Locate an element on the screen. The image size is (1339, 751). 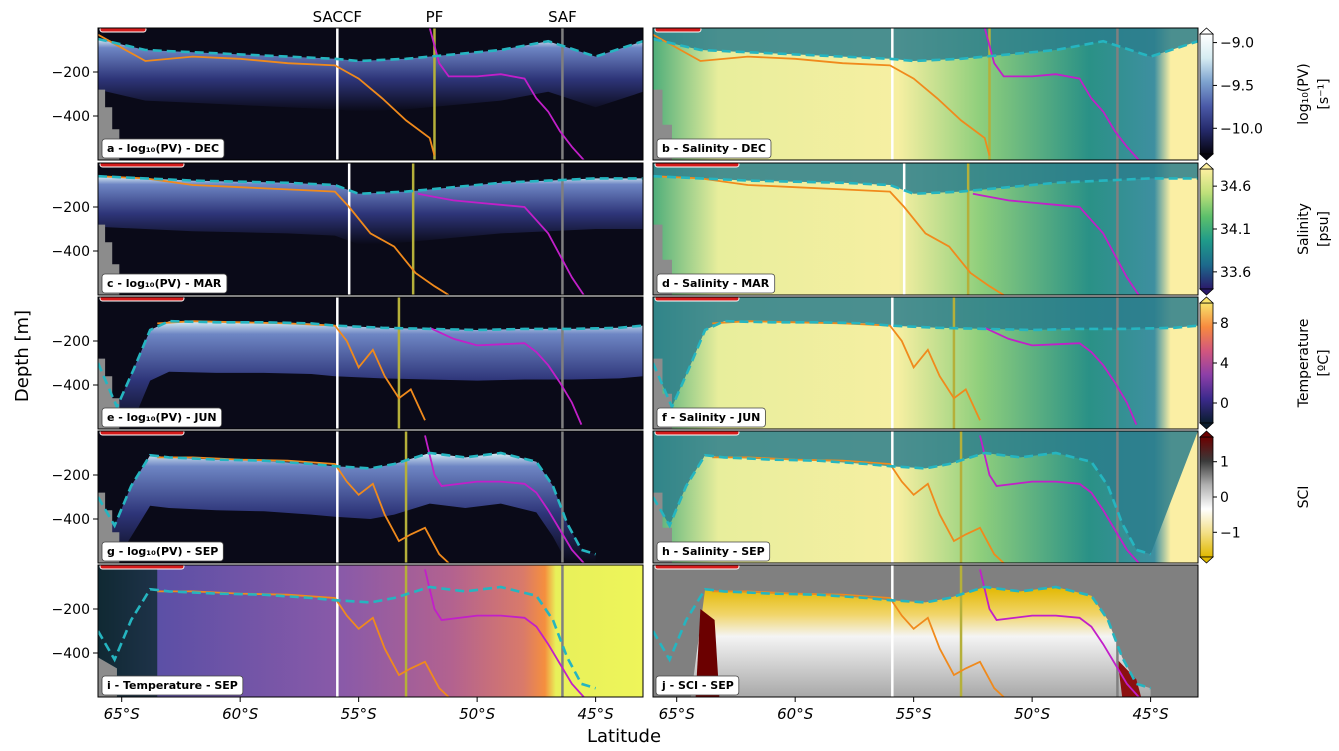
panel-label: j - SCI - SEP is located at coordinates (697, 685).